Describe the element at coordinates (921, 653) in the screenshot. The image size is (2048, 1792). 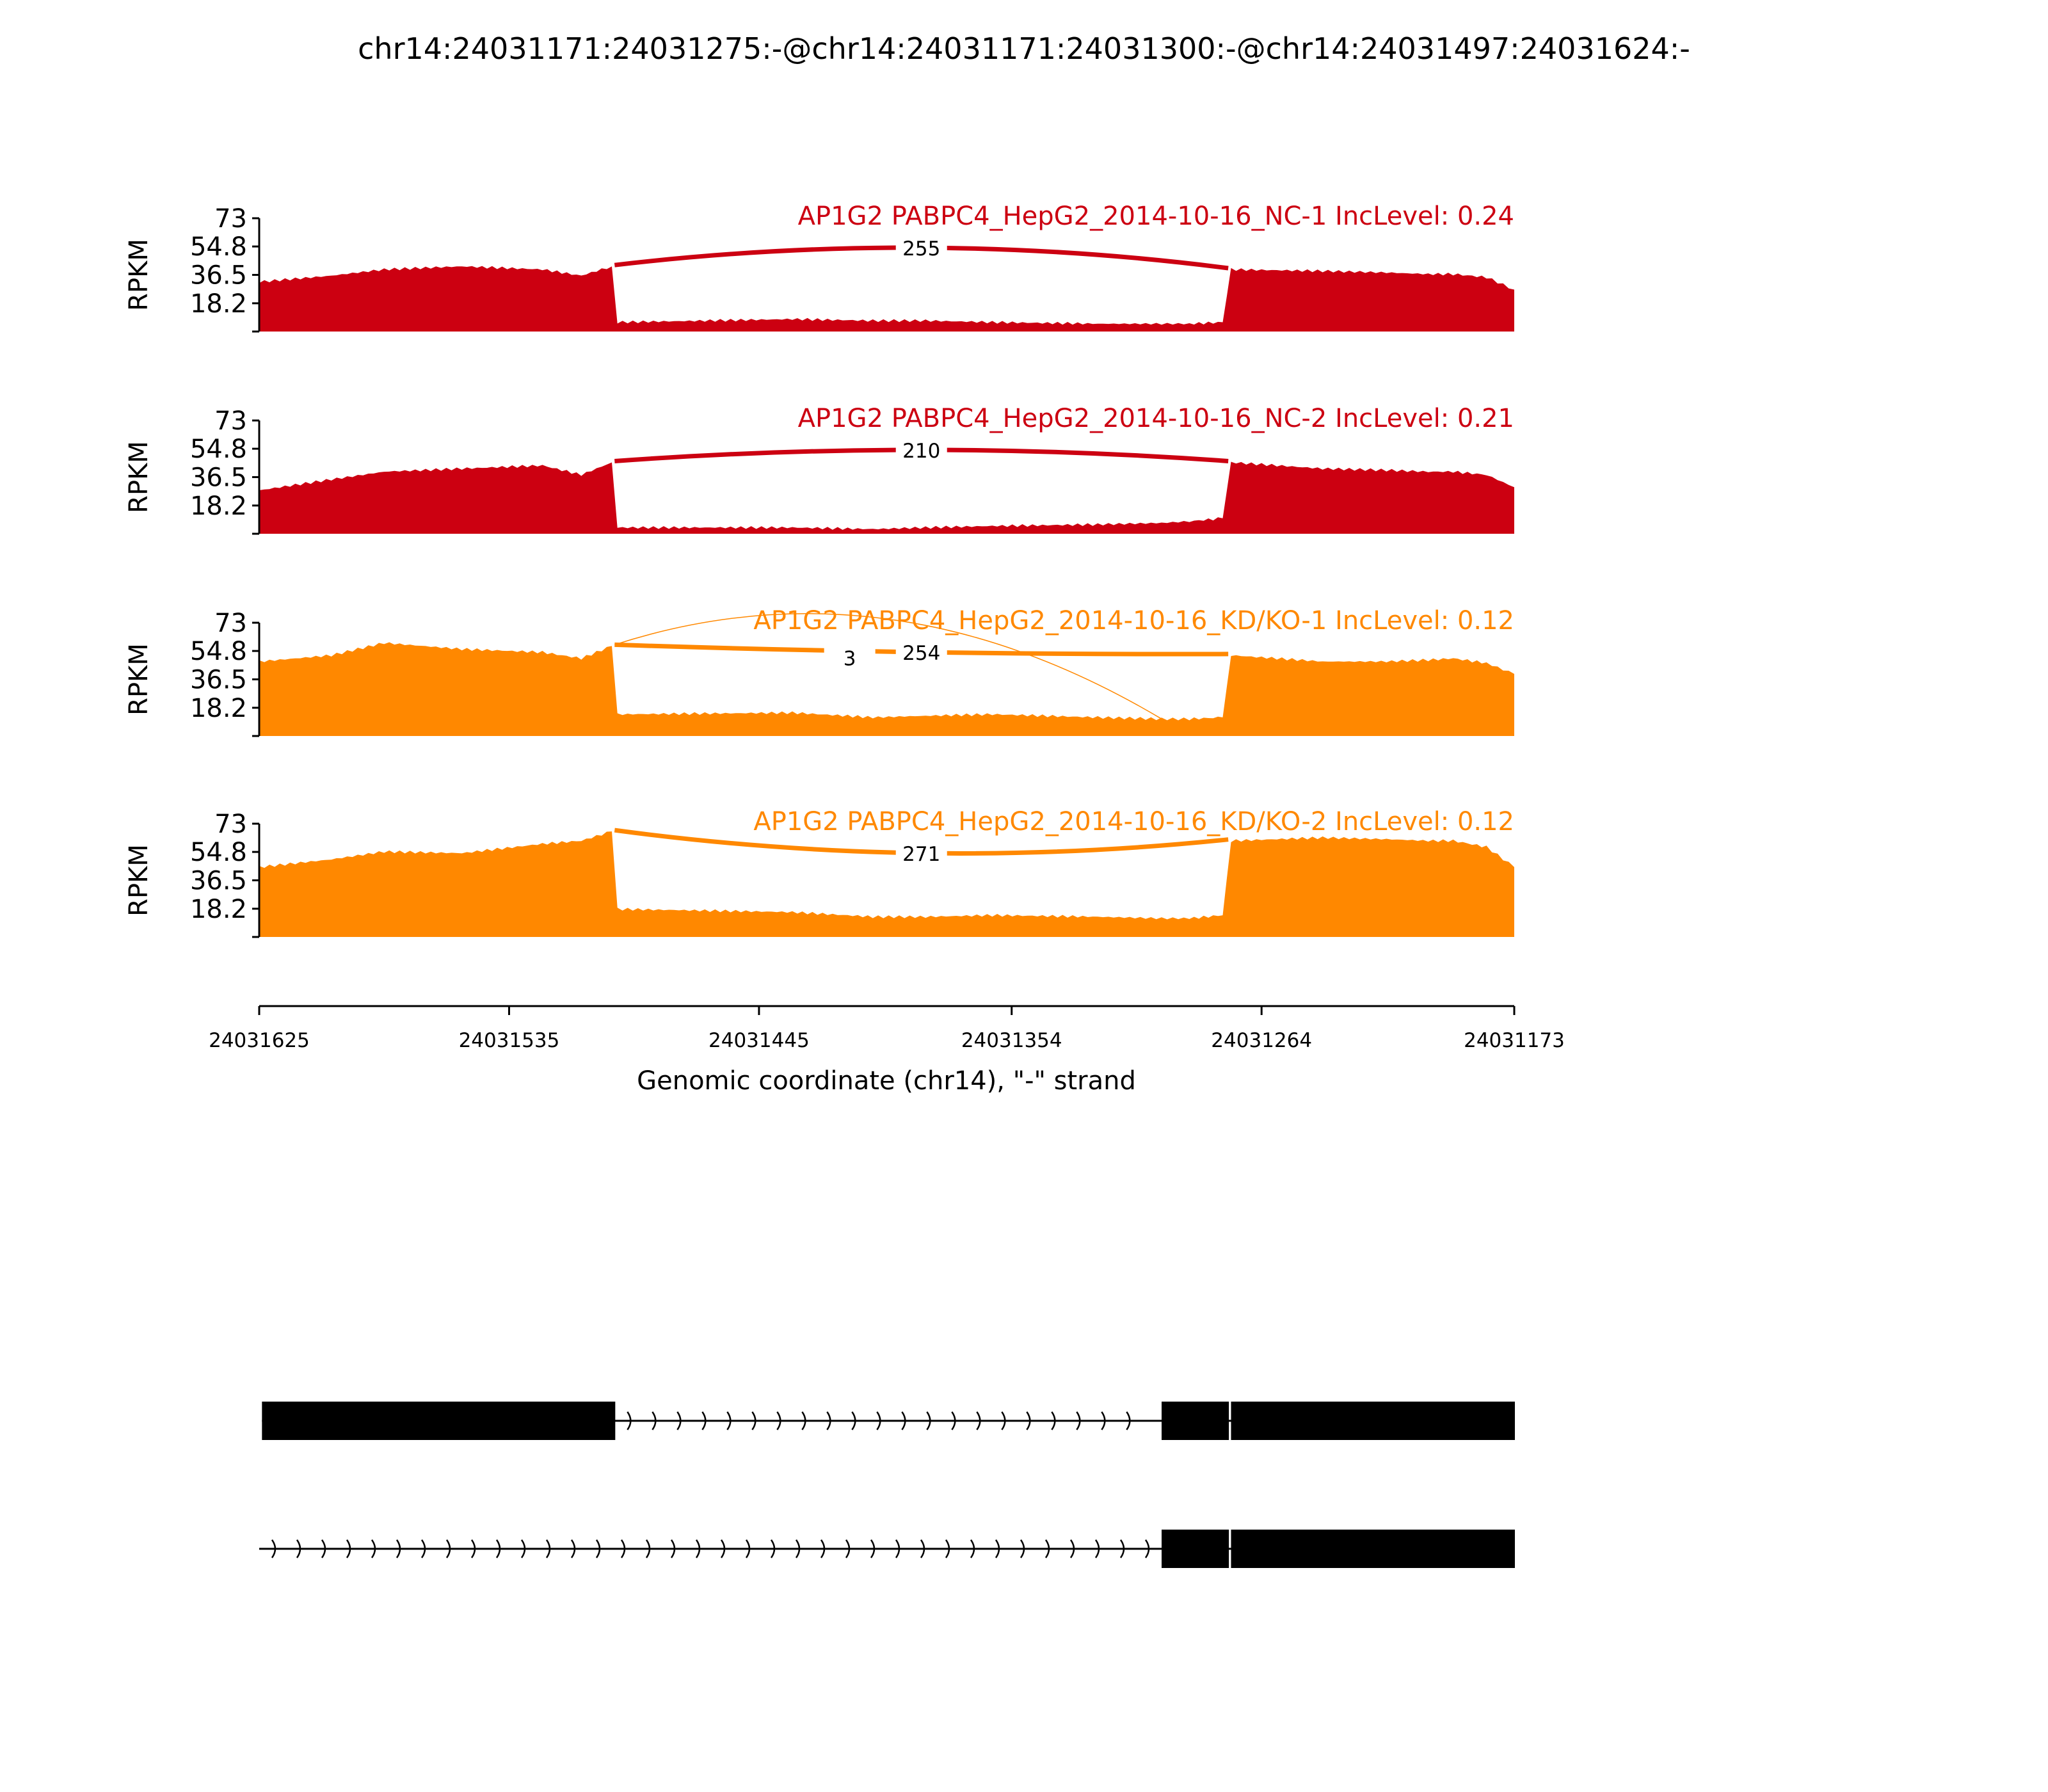
I see `junction-count-label: 254` at that location.